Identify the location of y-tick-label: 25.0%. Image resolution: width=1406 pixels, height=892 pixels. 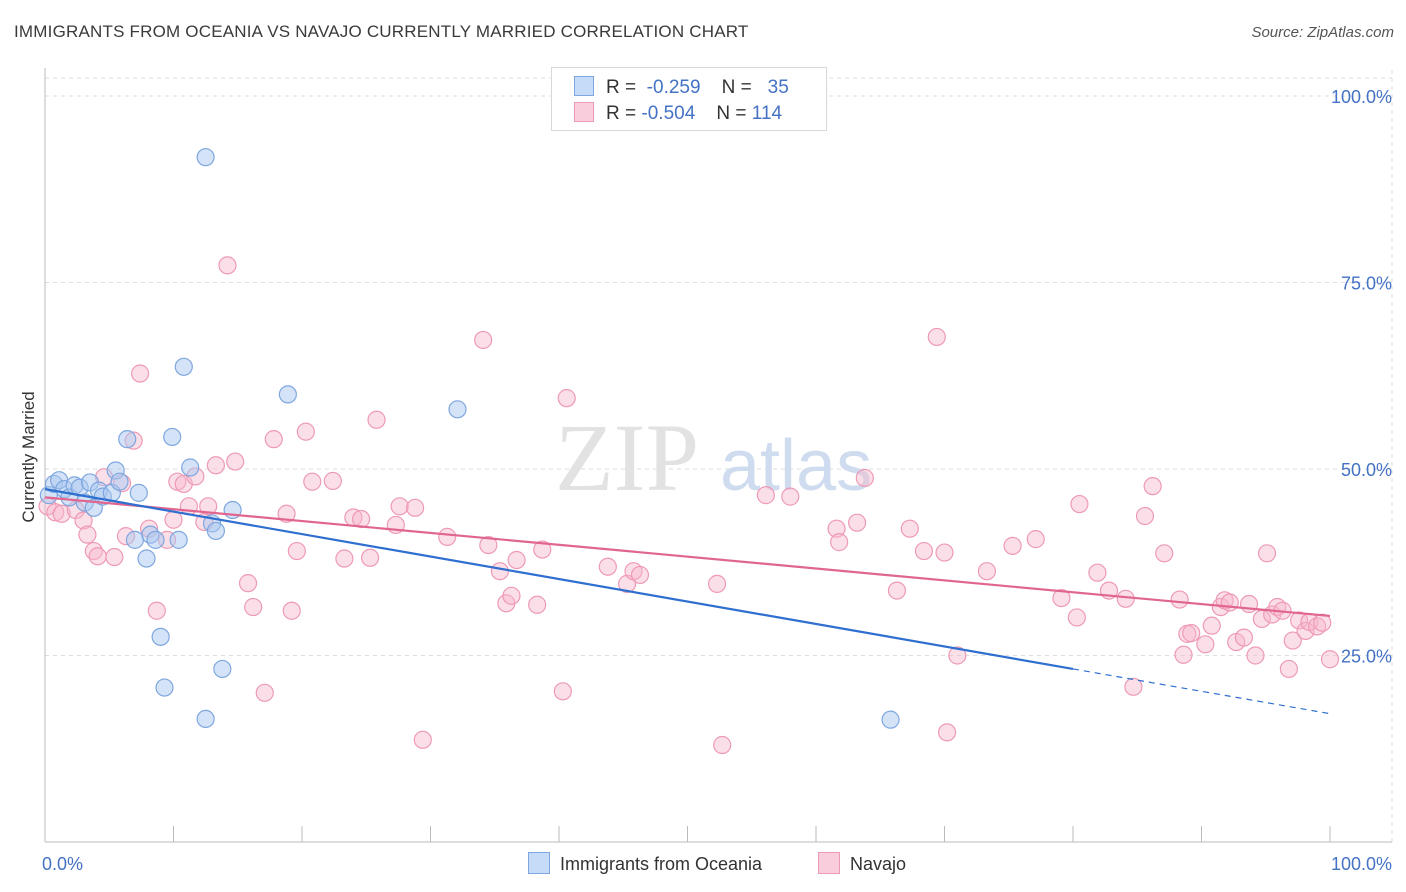
(1366, 657).